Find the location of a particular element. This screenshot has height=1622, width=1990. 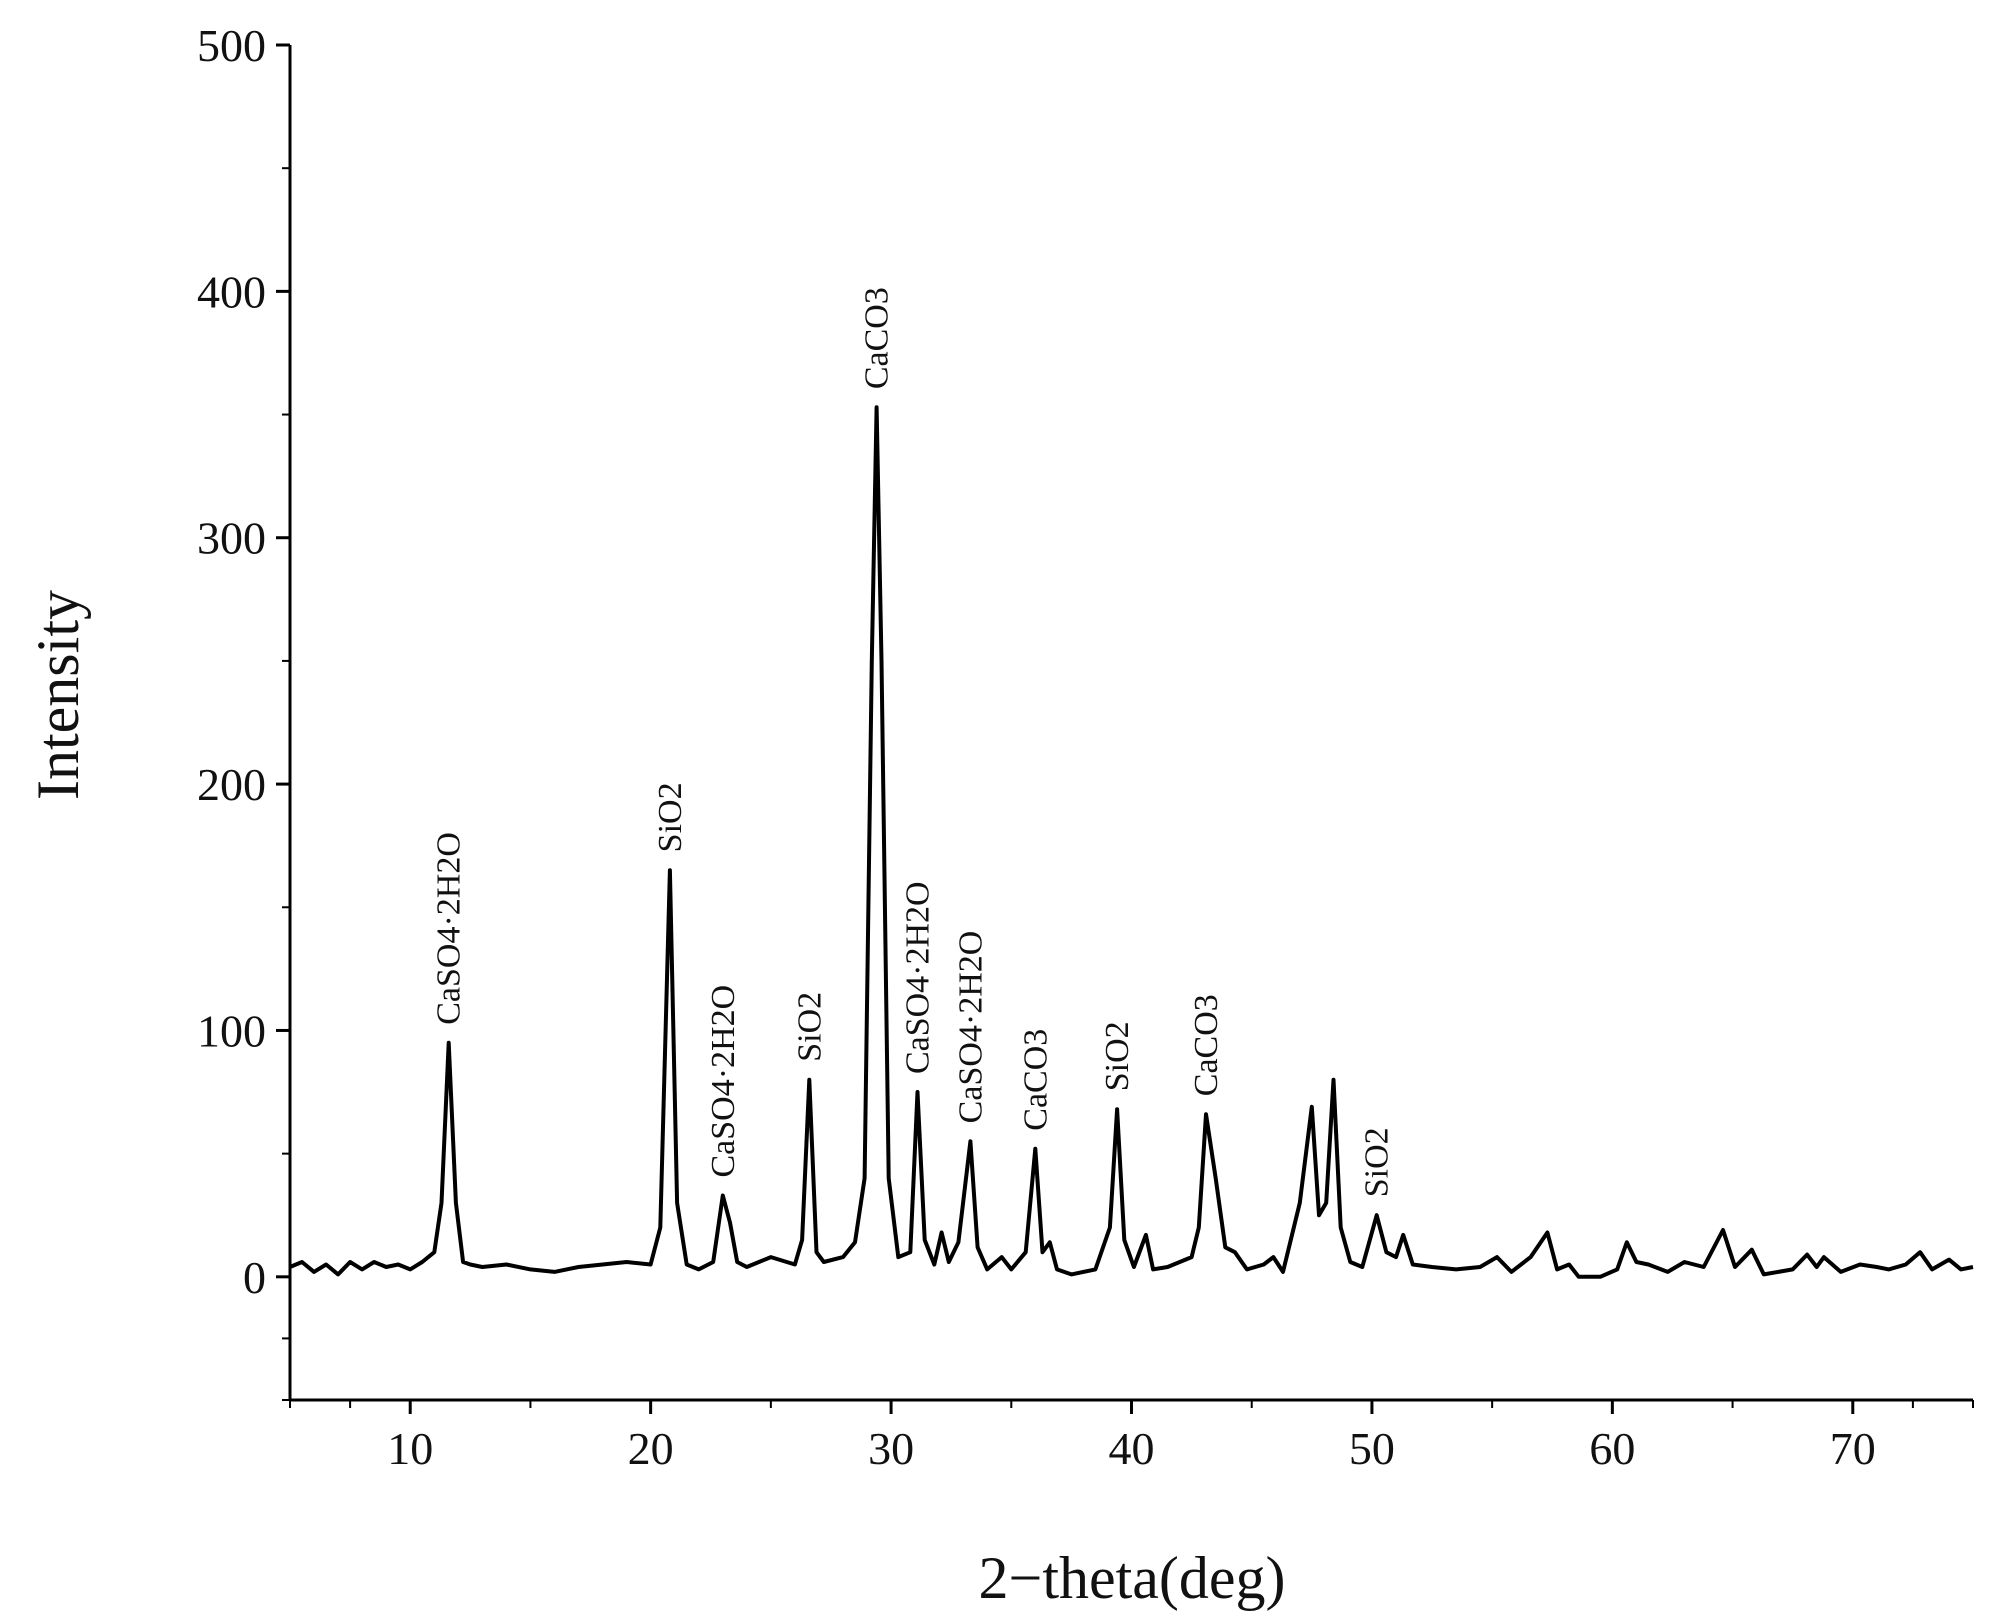

y-tick-label: 200 is located at coordinates (231, 784).